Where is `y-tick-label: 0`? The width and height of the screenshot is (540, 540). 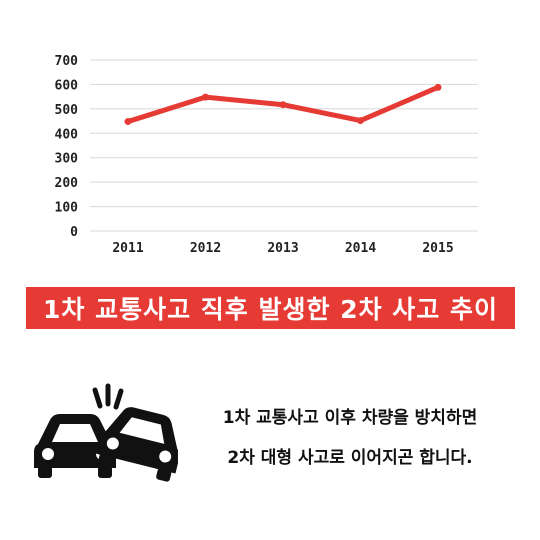 y-tick-label: 0 is located at coordinates (74, 232).